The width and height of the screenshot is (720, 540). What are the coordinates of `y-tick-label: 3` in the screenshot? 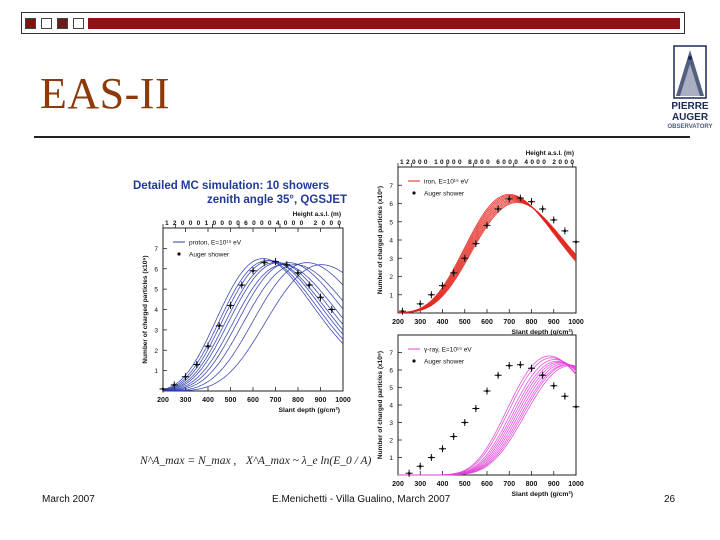 It's located at (156, 330).